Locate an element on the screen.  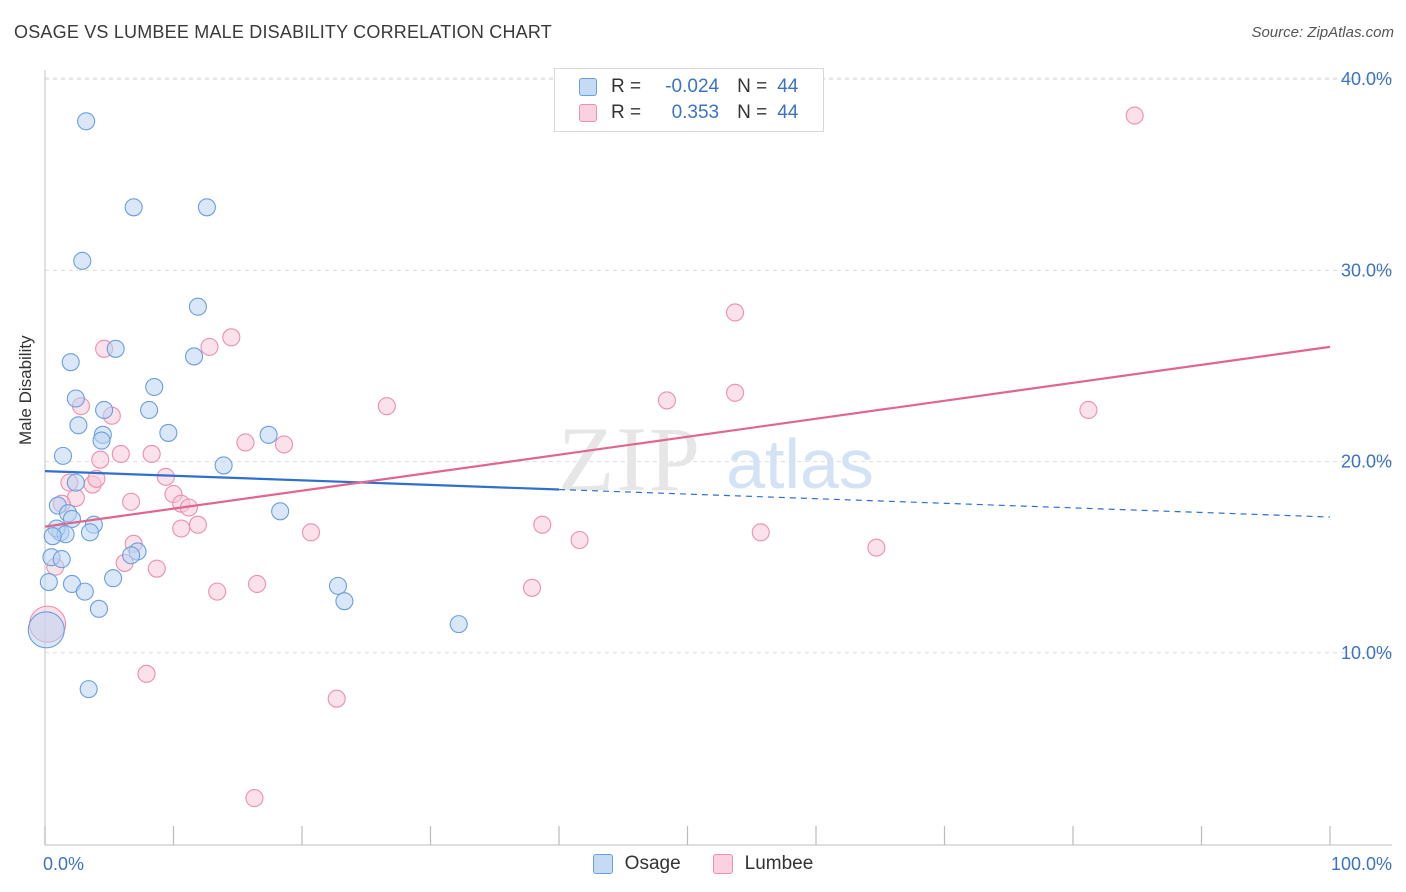
y-axis-title: Male Disability is located at coordinates (25, 390).